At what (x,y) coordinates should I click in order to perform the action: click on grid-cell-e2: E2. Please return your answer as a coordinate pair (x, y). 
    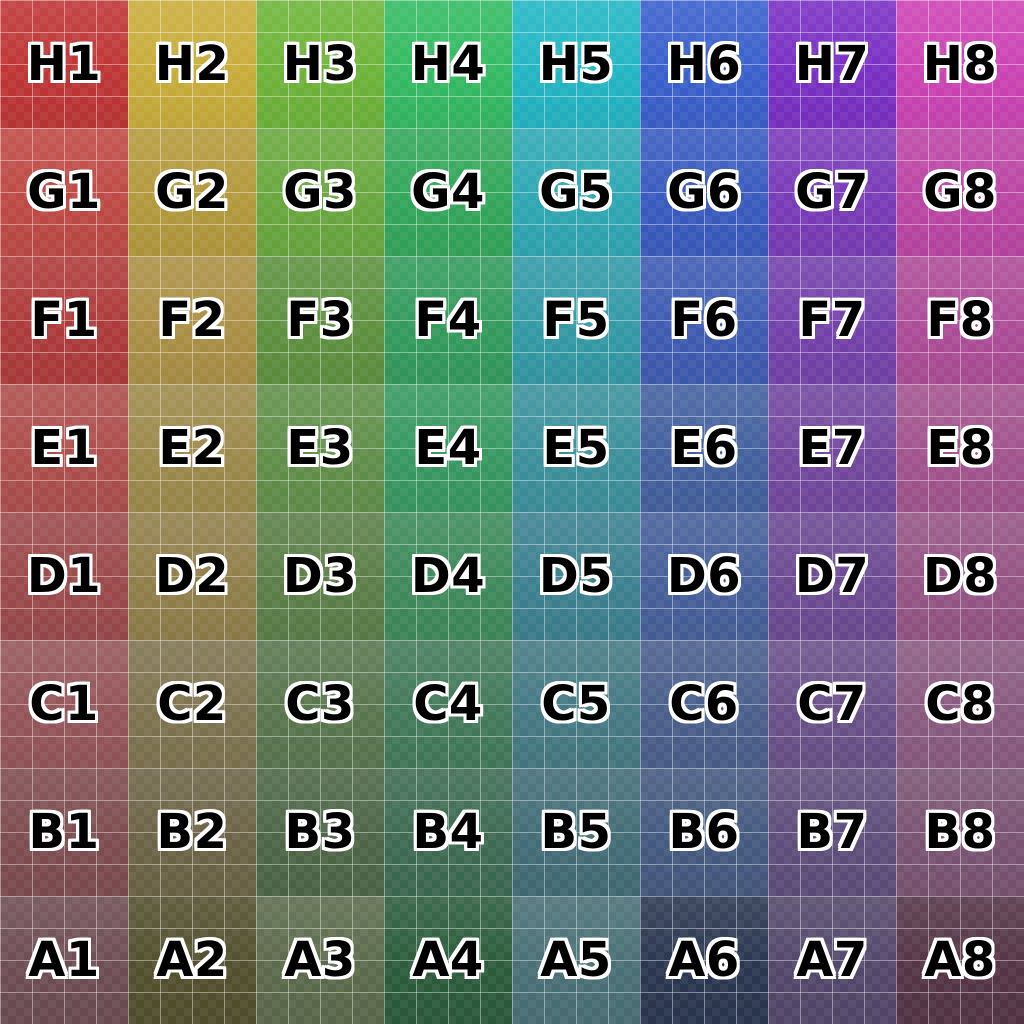
    Looking at the image, I should click on (192, 448).